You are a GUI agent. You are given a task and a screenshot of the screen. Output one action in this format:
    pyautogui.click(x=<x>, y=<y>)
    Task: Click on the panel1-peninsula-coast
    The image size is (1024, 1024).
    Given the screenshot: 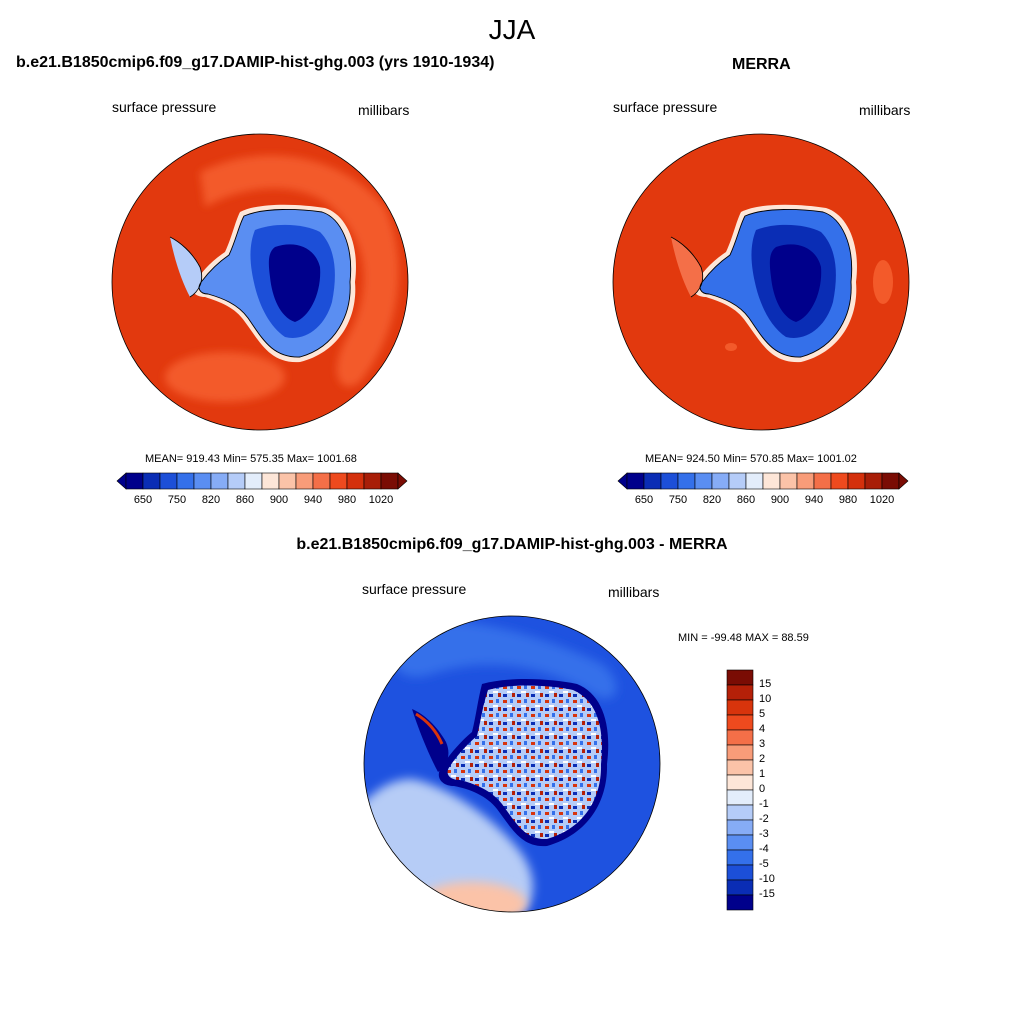 What is the action you would take?
    pyautogui.click(x=186, y=267)
    